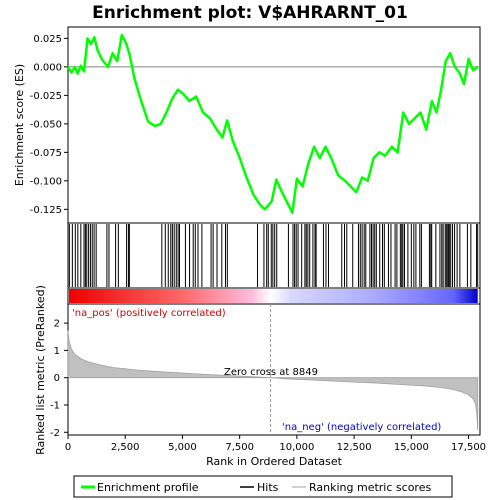 The width and height of the screenshot is (500, 500). I want to click on bottom-y-tick-label: 1, so click(57, 351).